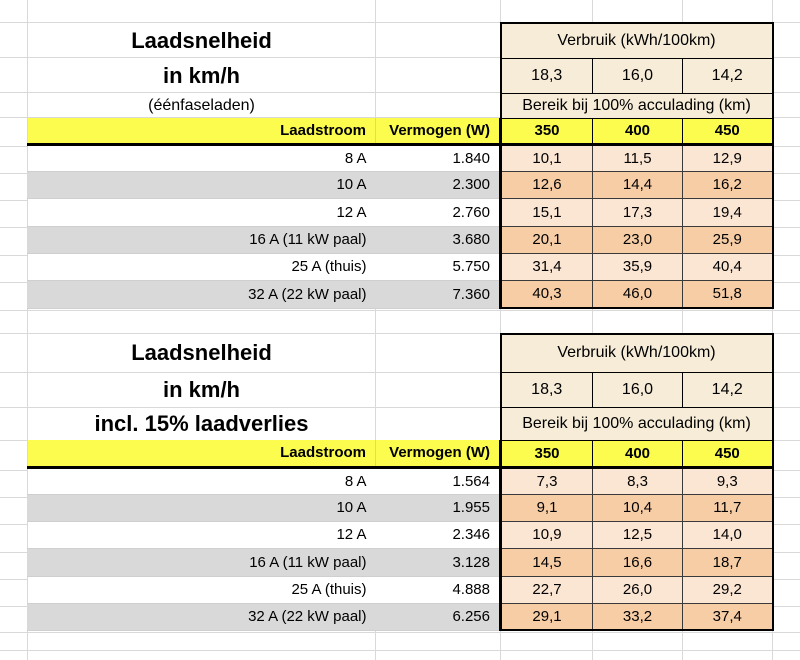 Image resolution: width=800 pixels, height=660 pixels. Describe the element at coordinates (637, 562) in the screenshot. I see `value-cell: 16,6` at that location.